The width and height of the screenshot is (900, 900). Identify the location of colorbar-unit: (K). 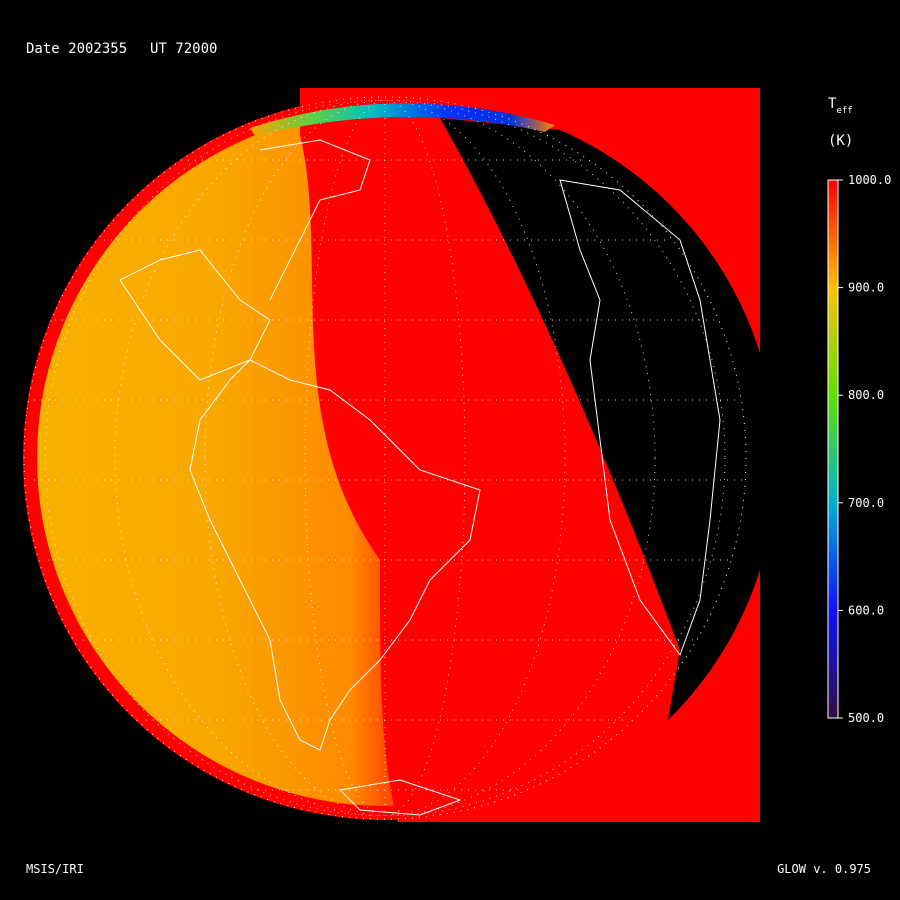
(840, 141).